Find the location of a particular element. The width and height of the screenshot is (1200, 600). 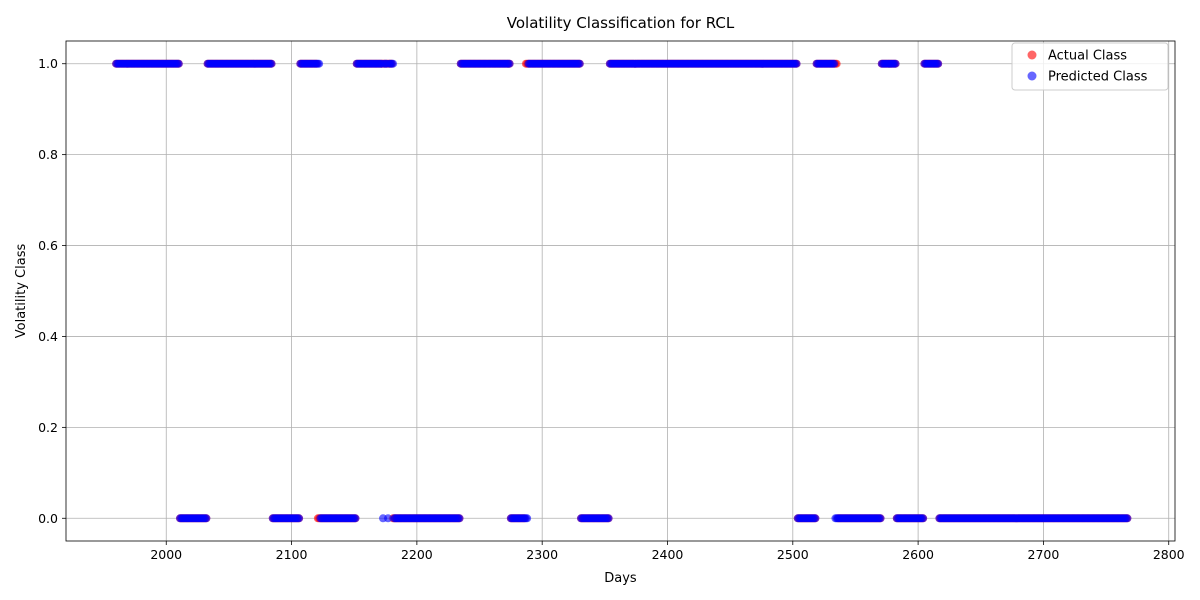

legend-label: Predicted Class is located at coordinates (1098, 77).